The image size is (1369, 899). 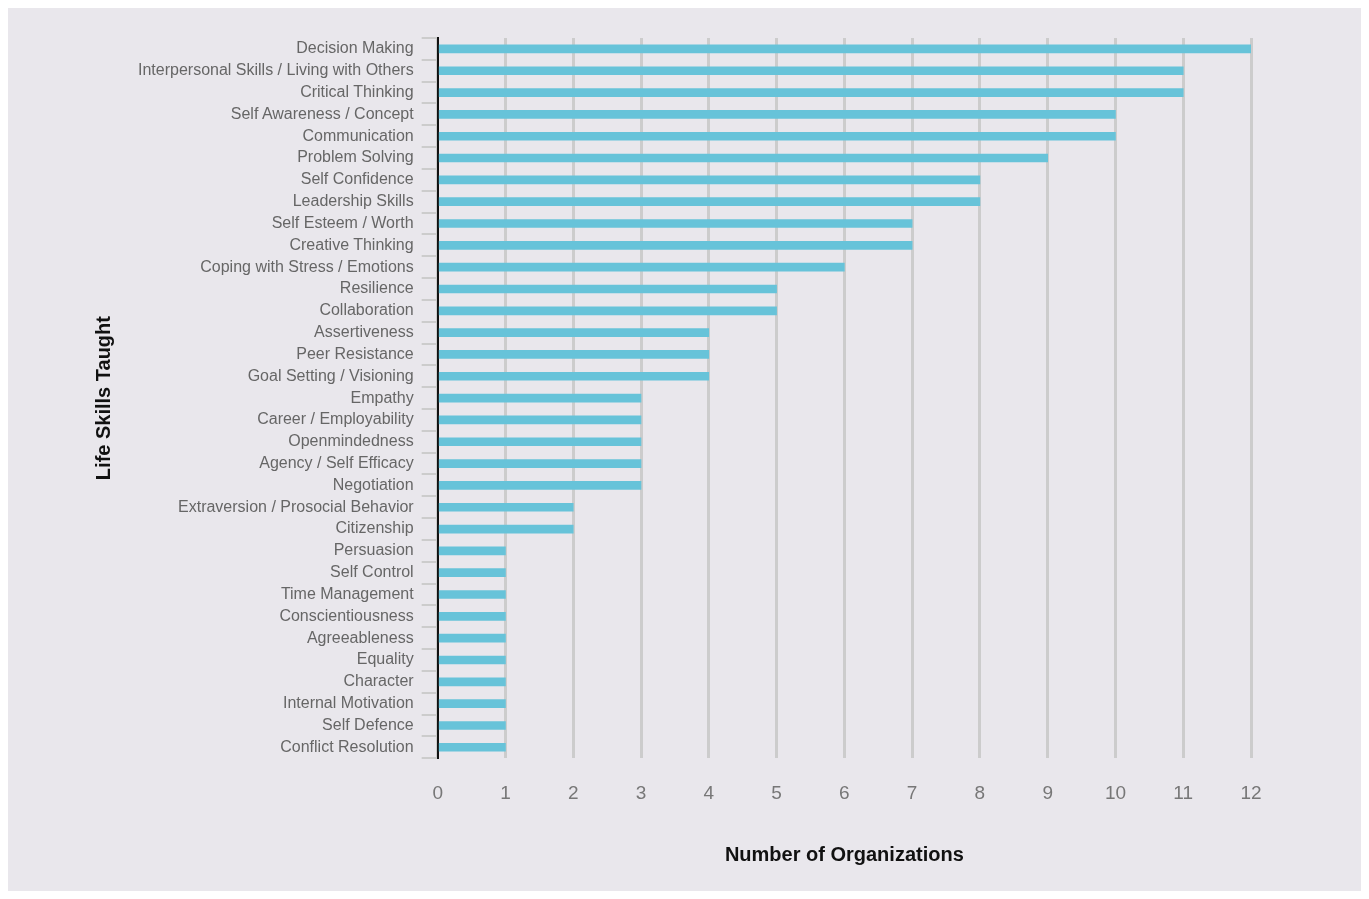 What do you see at coordinates (360, 637) in the screenshot?
I see `y-tick-label: Agreeableness` at bounding box center [360, 637].